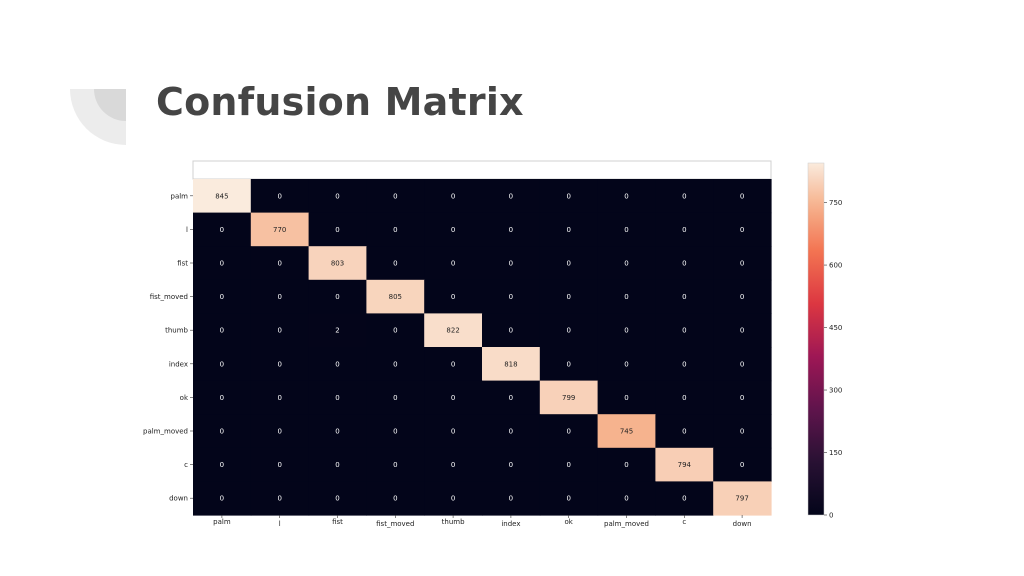 The height and width of the screenshot is (576, 1024). I want to click on cell-value-label: 797, so click(741, 499).